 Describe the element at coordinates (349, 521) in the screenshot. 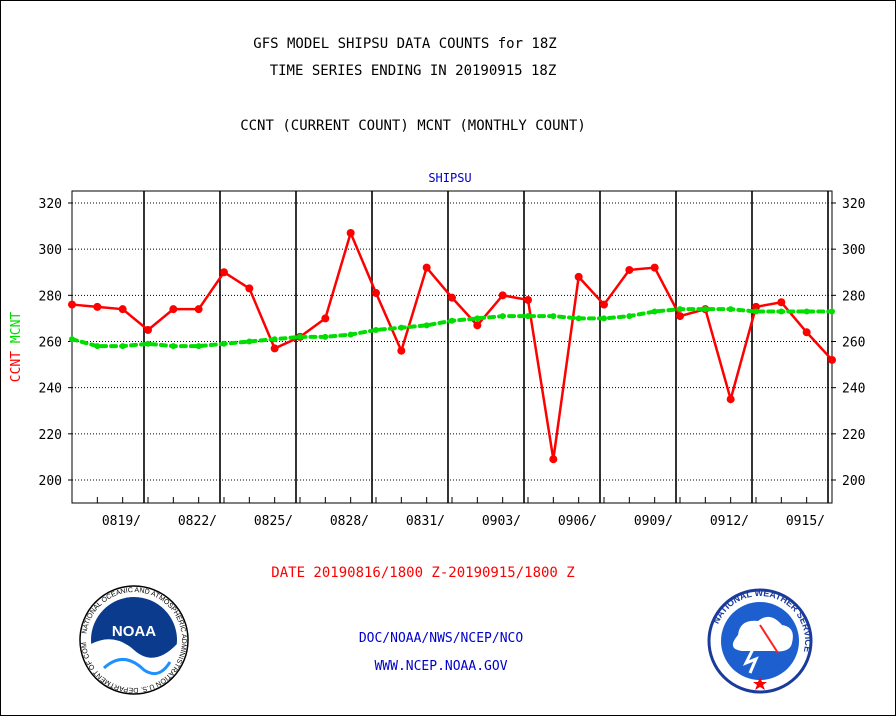

I see `x-tick-label: 0828/` at that location.